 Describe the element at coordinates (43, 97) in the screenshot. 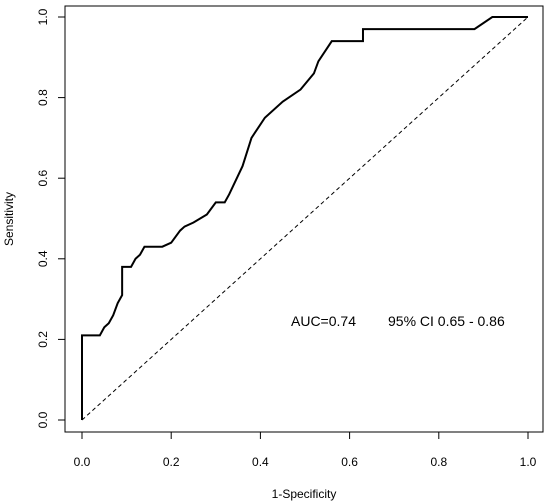

I see `y-tick-label: 0.8` at that location.